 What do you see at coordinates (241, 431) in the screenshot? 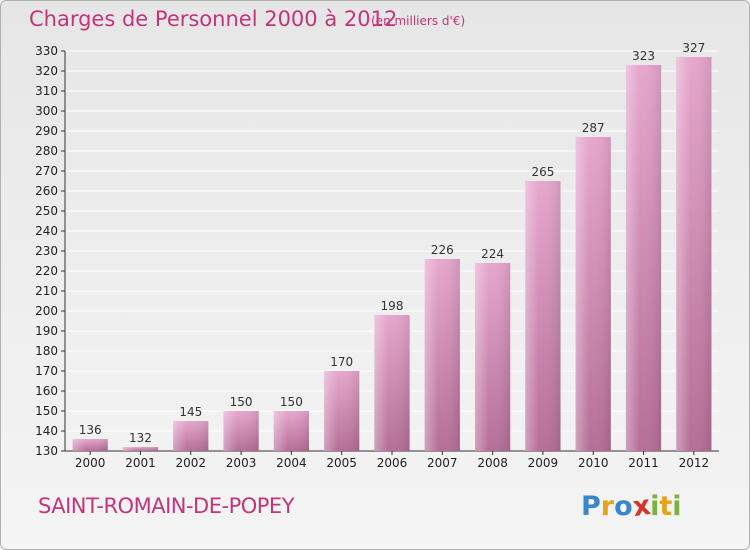
I see `bar-shade-2003` at bounding box center [241, 431].